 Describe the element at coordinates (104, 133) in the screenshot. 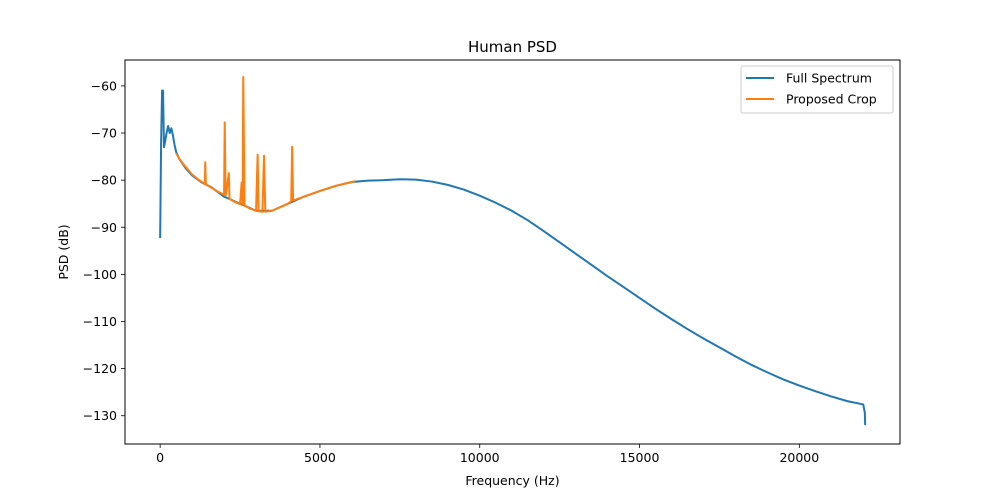

I see `y-tick-label: −70` at that location.